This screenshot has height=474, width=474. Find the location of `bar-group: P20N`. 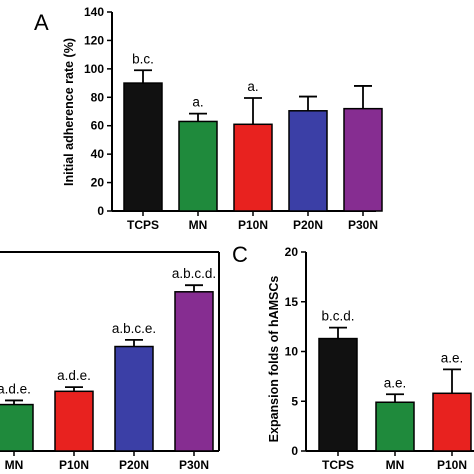

bar-group: P20N is located at coordinates (308, 163).